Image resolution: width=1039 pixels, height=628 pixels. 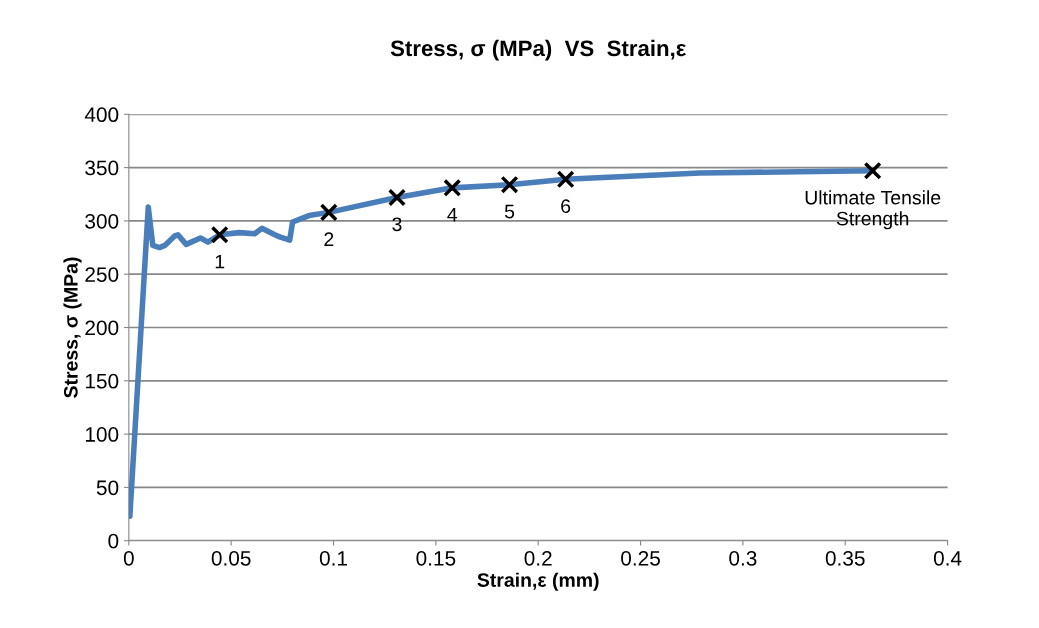 I want to click on x-axis-title: Strain,ε (mm), so click(x=538, y=581).